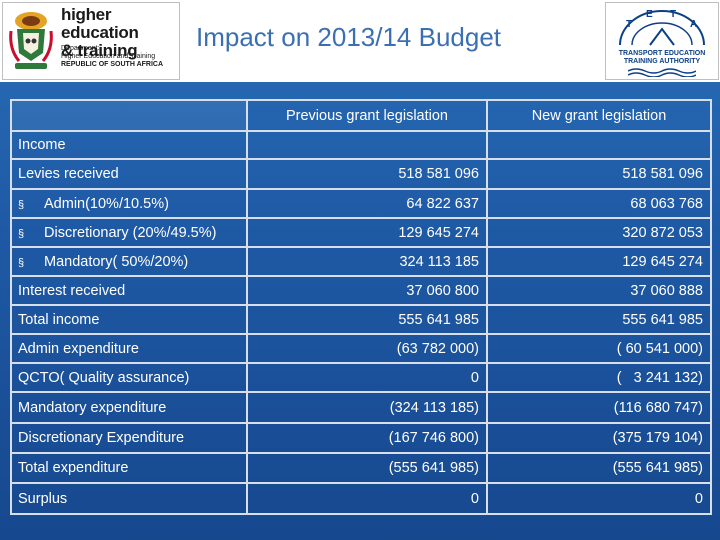 Image resolution: width=720 pixels, height=540 pixels. I want to click on table-row: Levies received 518 581 096 518 581 096, so click(361, 174).